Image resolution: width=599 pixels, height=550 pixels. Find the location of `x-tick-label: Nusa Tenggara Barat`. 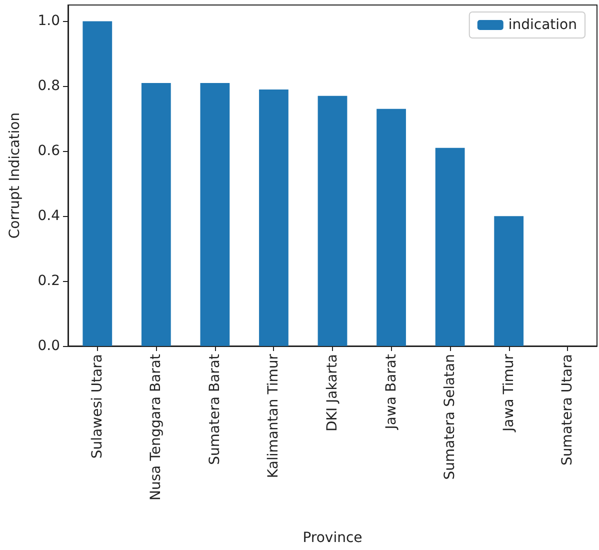

x-tick-label: Nusa Tenggara Barat is located at coordinates (156, 427).